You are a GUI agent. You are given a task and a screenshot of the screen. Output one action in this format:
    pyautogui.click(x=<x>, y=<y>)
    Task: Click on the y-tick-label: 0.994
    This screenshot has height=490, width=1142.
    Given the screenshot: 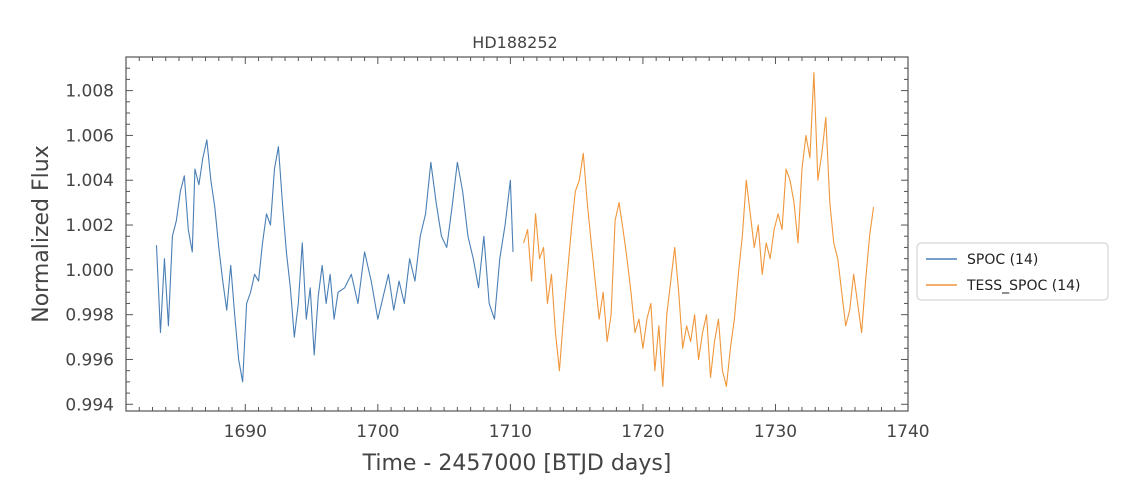 What is the action you would take?
    pyautogui.click(x=89, y=405)
    